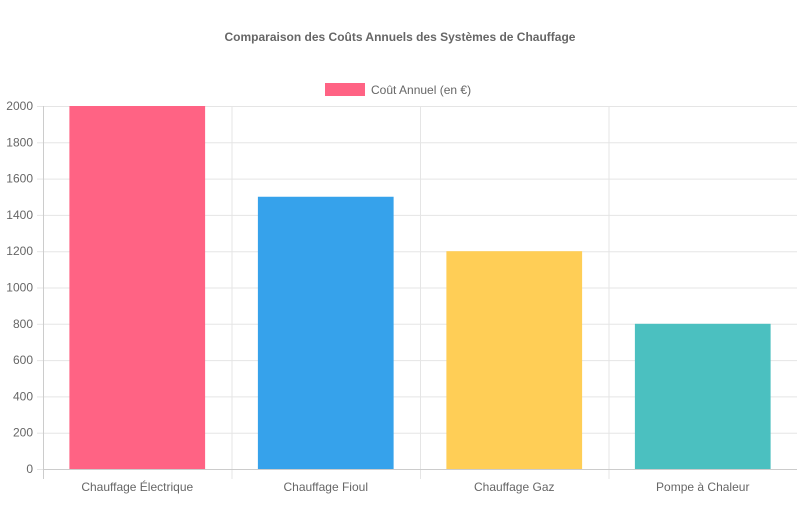  Describe the element at coordinates (19, 251) in the screenshot. I see `y-tick-label: 1200` at that location.